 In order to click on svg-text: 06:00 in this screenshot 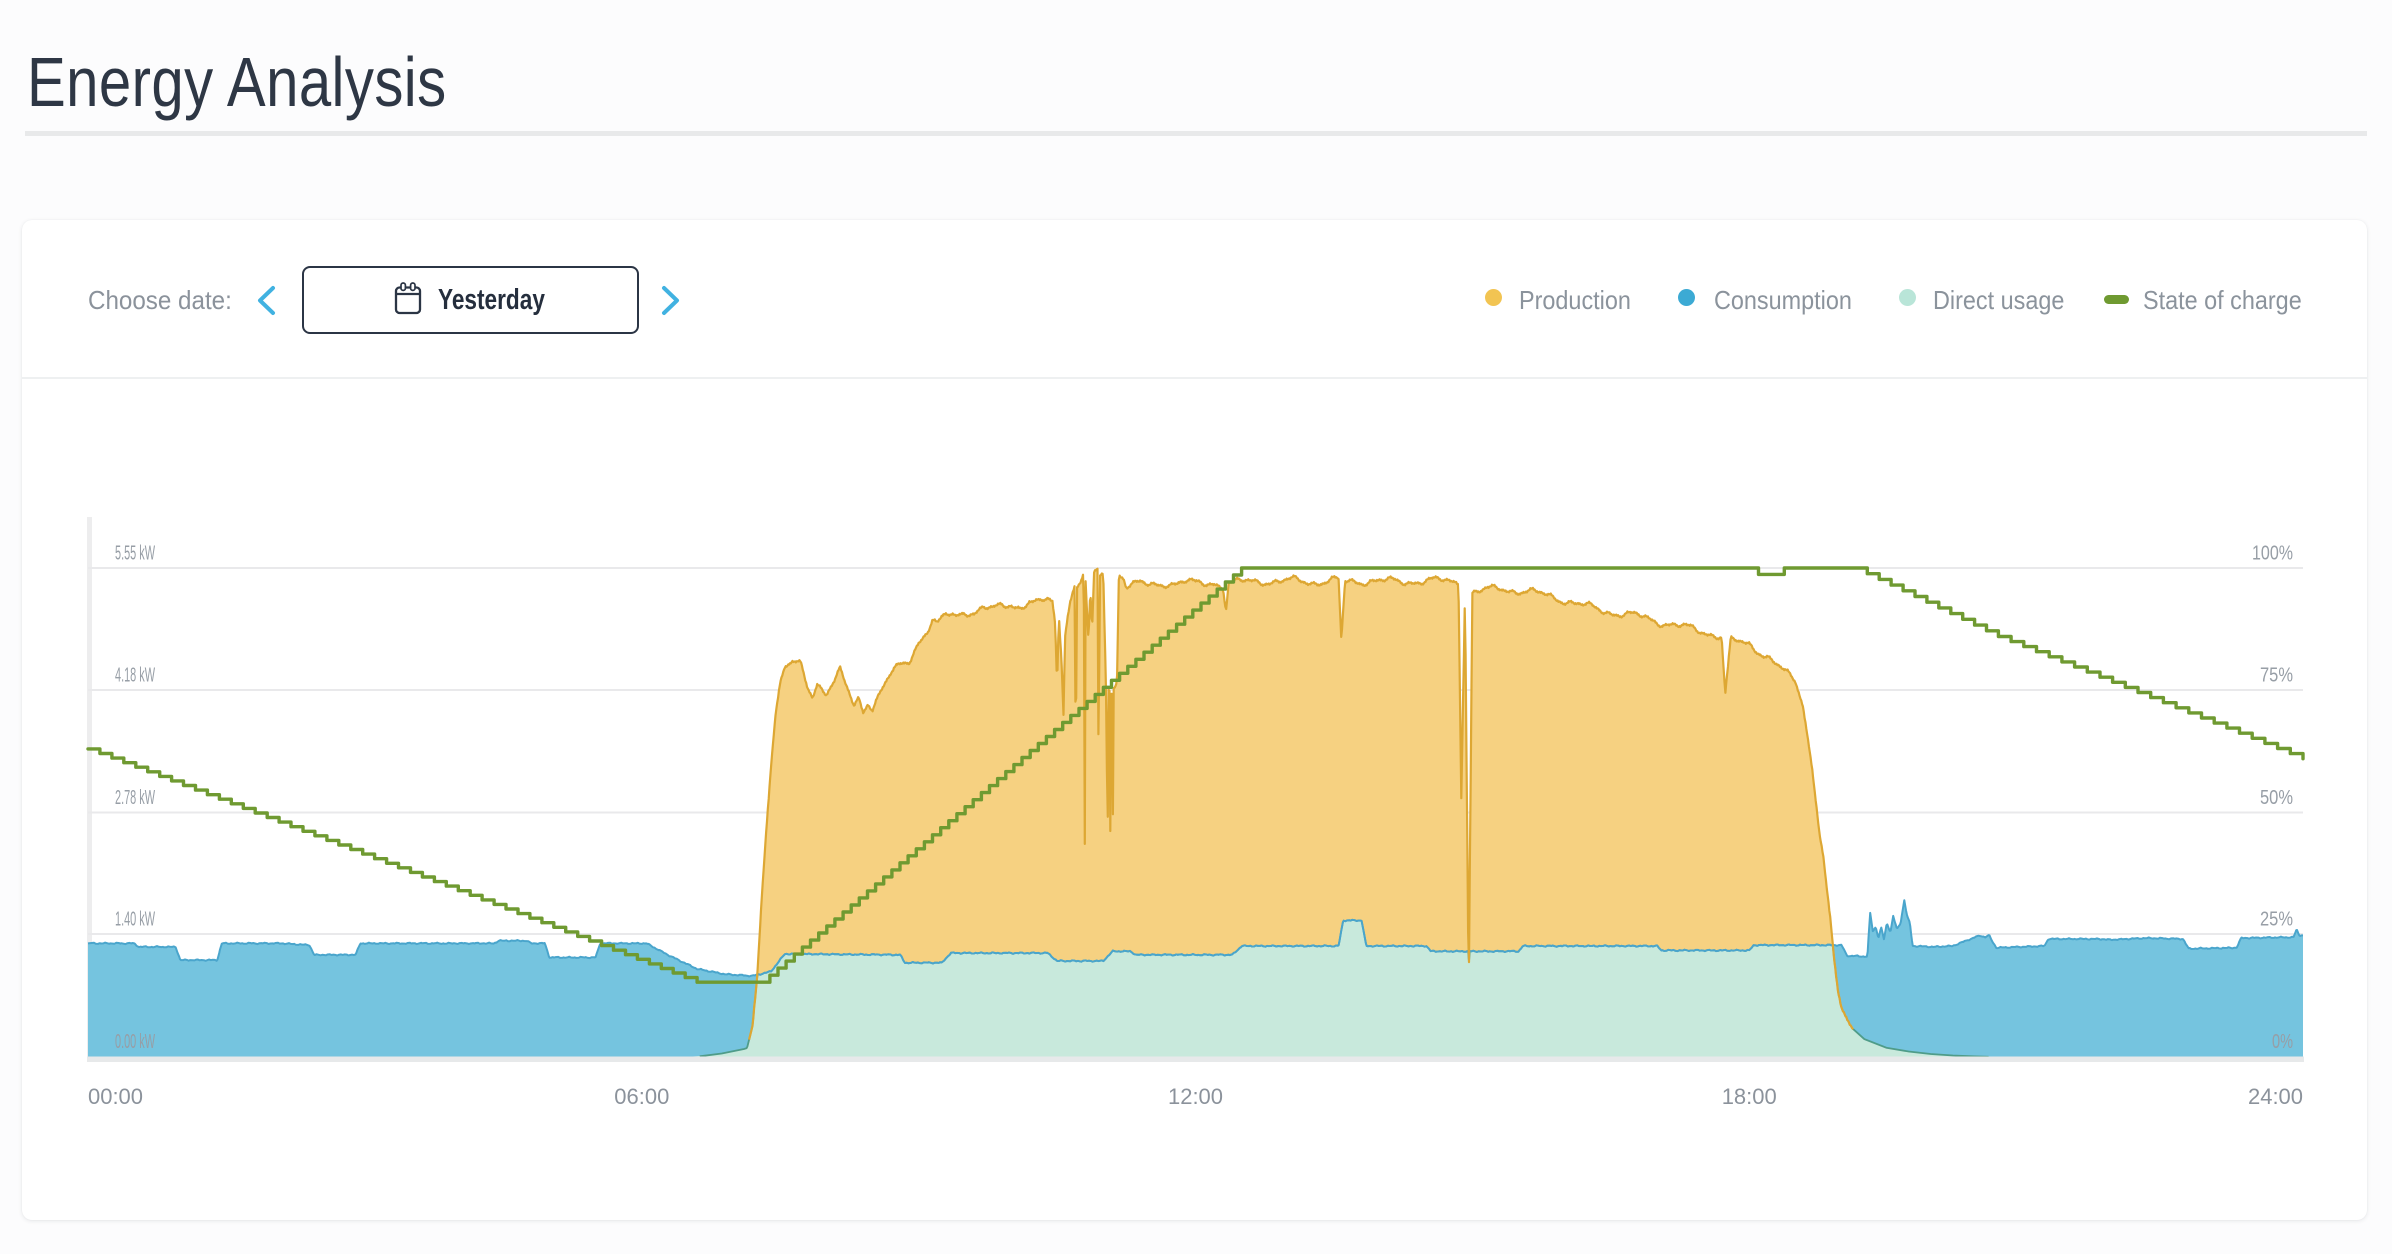, I will do `click(641, 1096)`.